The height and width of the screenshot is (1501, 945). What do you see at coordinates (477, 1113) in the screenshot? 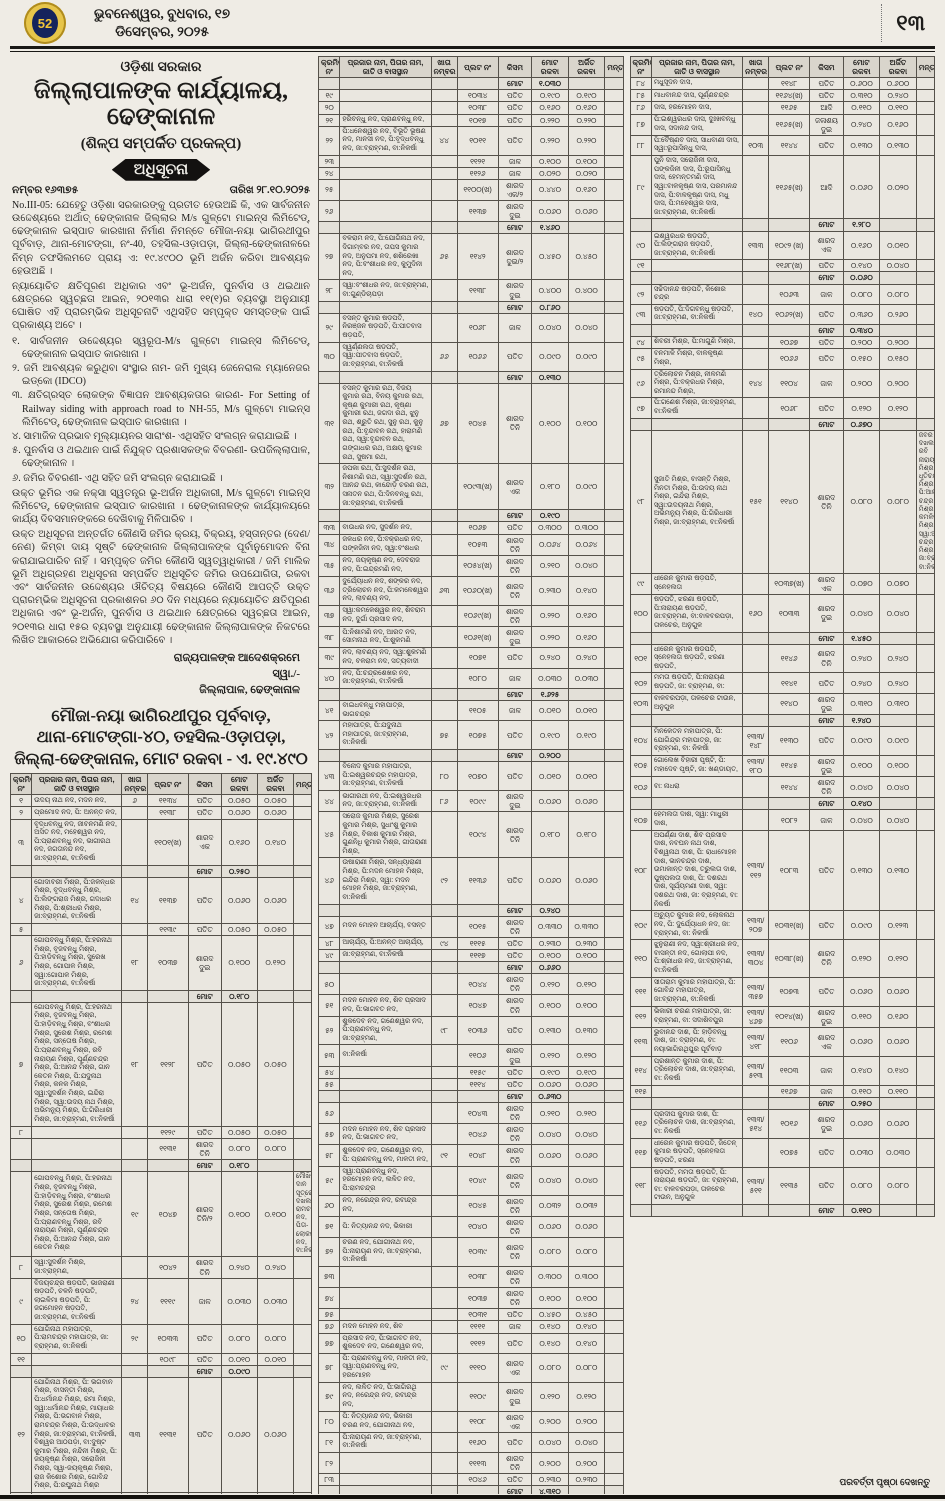
I see `plot-cell: ୧୦୪୩` at bounding box center [477, 1113].